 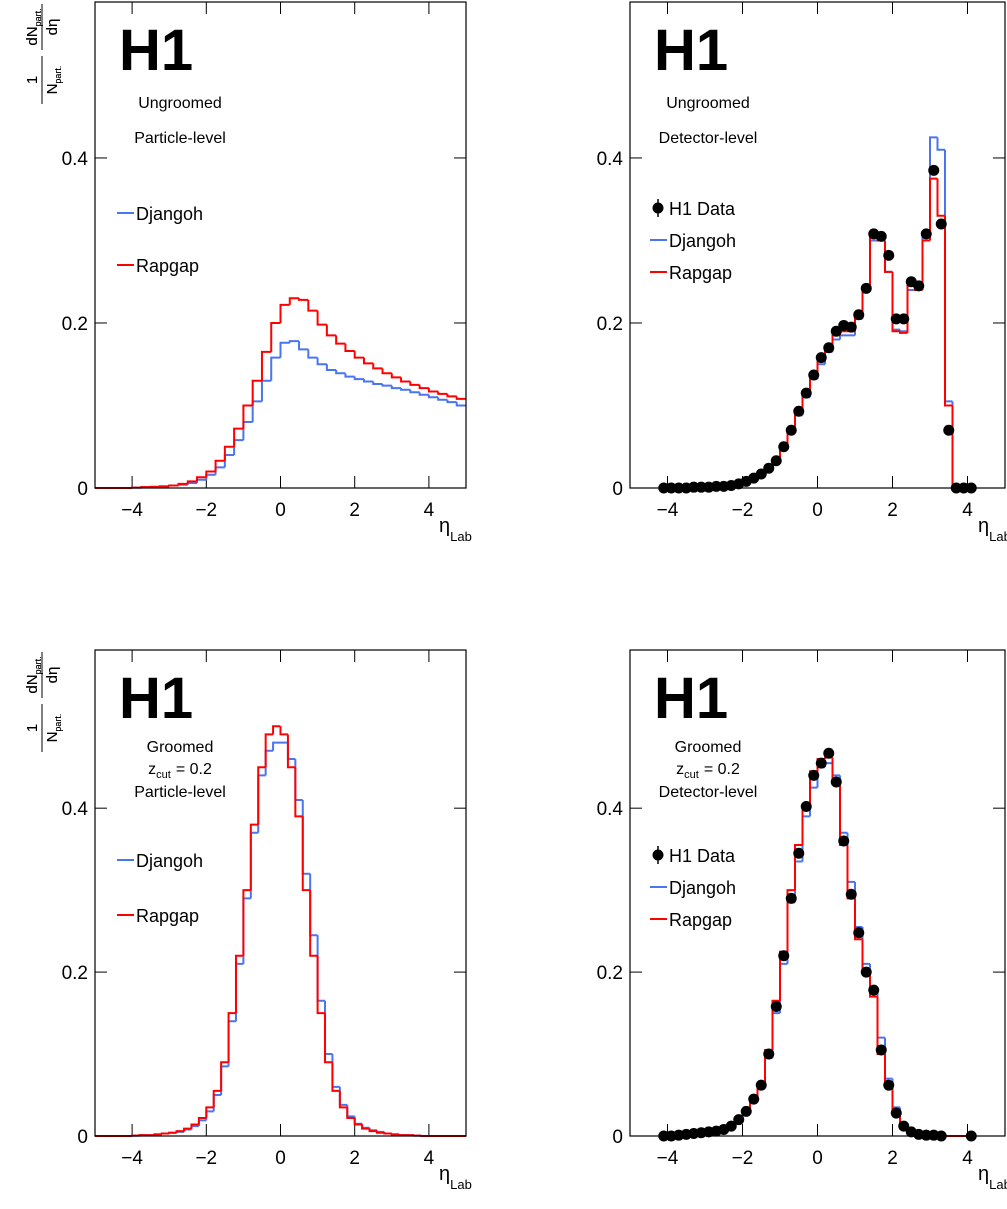 I want to click on y-tick-label: 0, so click(x=82, y=1137).